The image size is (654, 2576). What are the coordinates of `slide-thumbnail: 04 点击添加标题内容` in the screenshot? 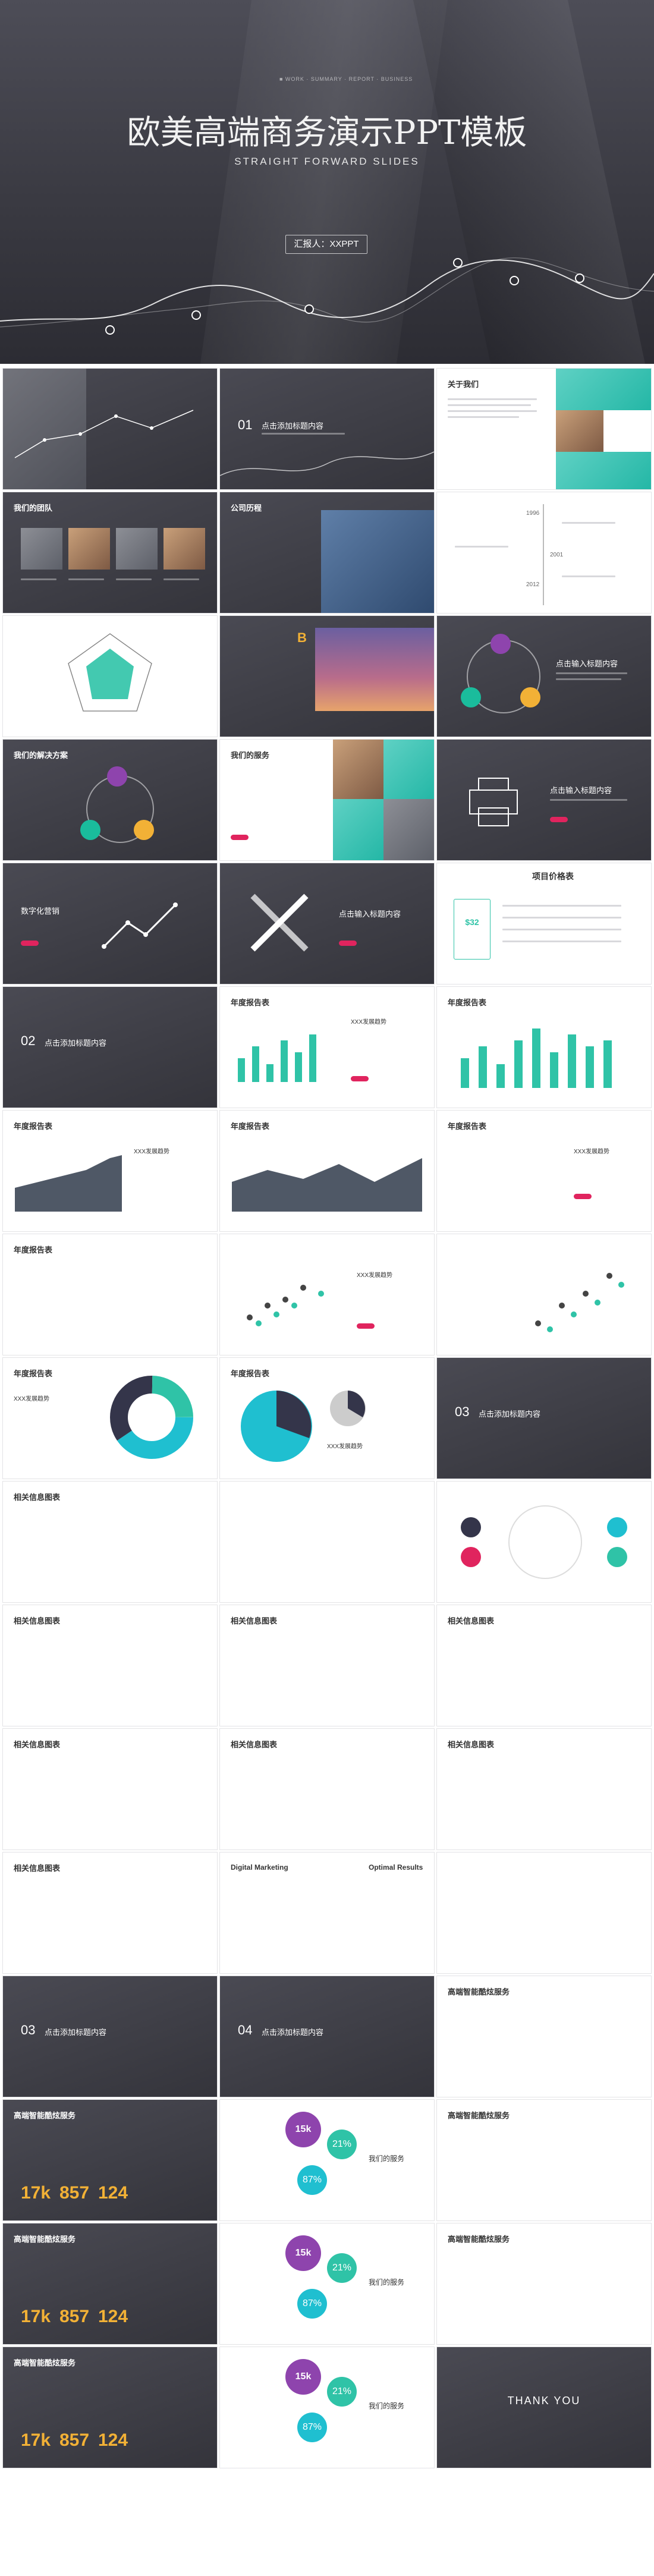 It's located at (327, 2036).